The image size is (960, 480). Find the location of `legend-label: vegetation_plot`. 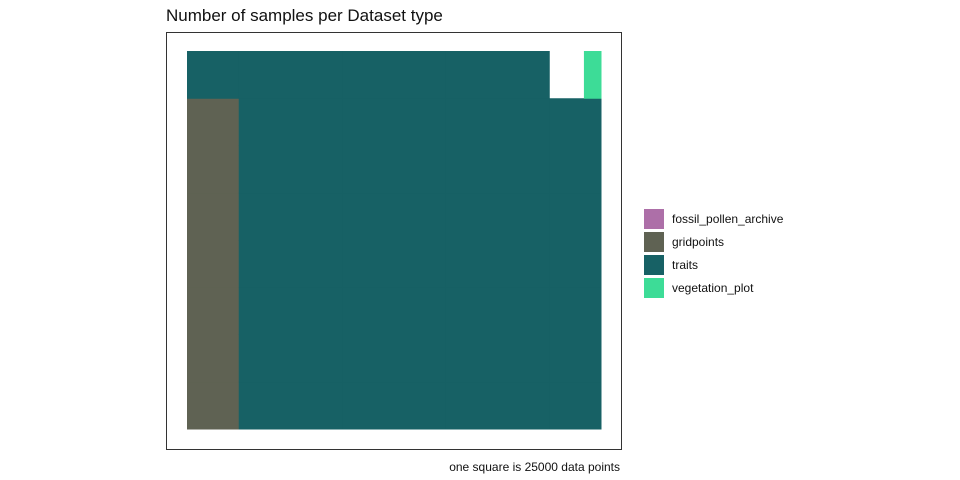

legend-label: vegetation_plot is located at coordinates (713, 287).